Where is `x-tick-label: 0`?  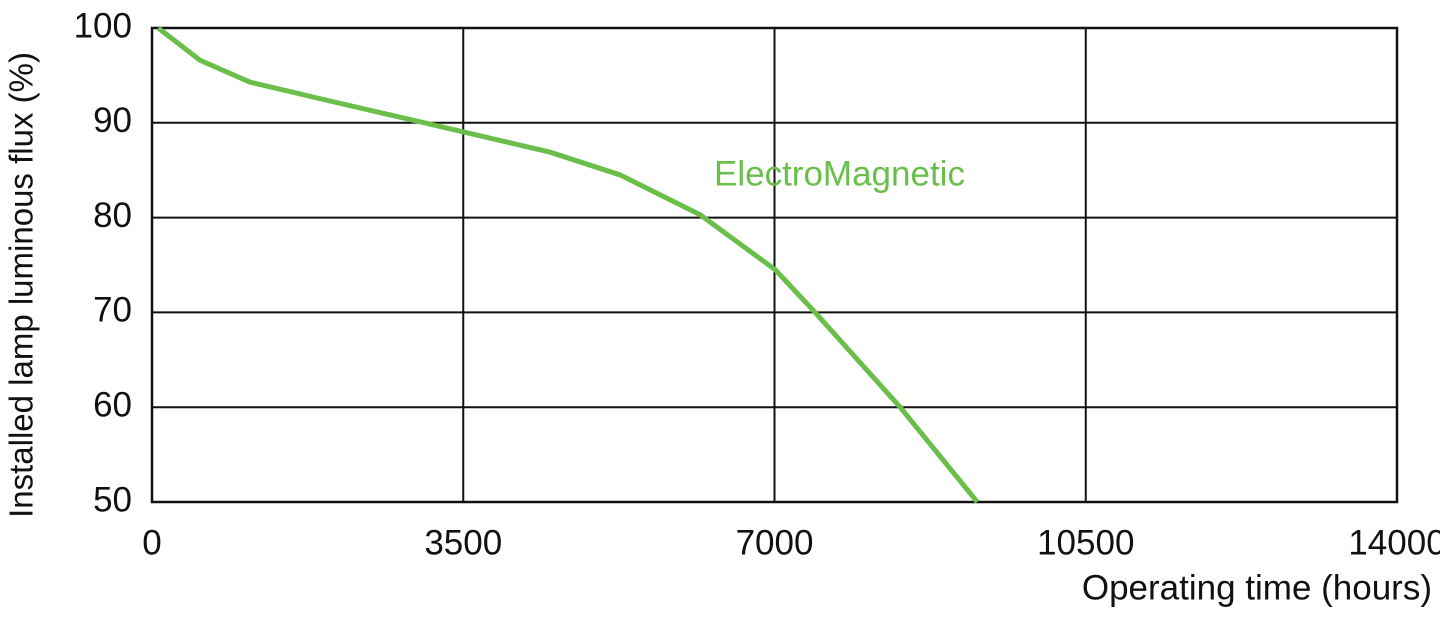
x-tick-label: 0 is located at coordinates (151, 542).